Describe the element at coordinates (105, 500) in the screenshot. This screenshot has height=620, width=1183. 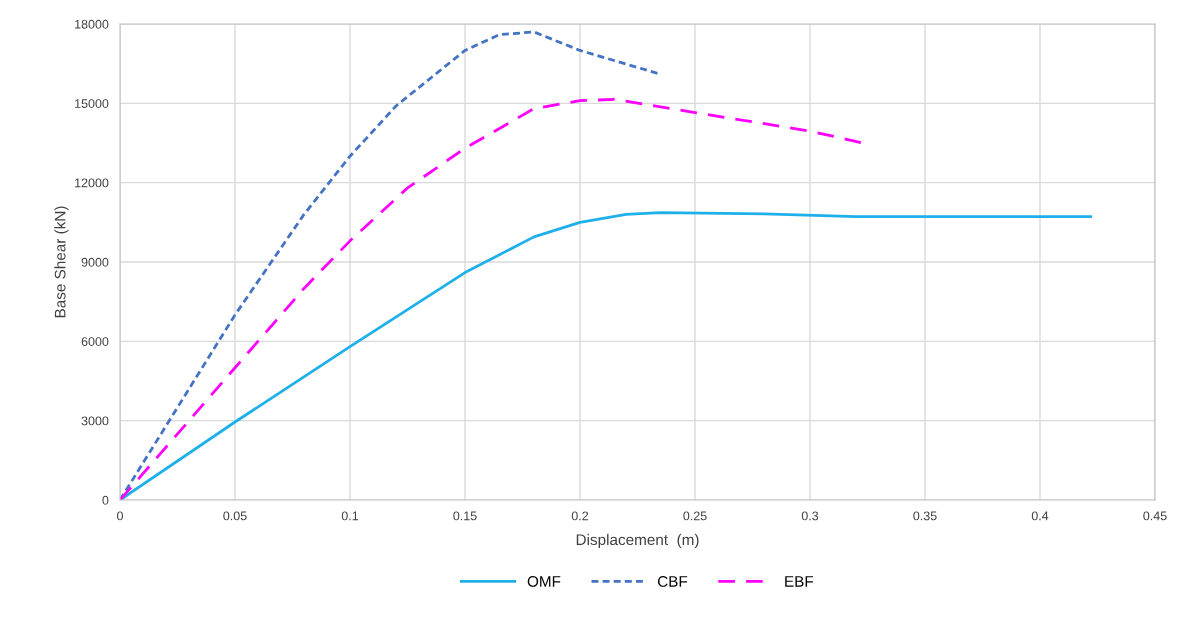
I see `y-tick-label: 0` at that location.